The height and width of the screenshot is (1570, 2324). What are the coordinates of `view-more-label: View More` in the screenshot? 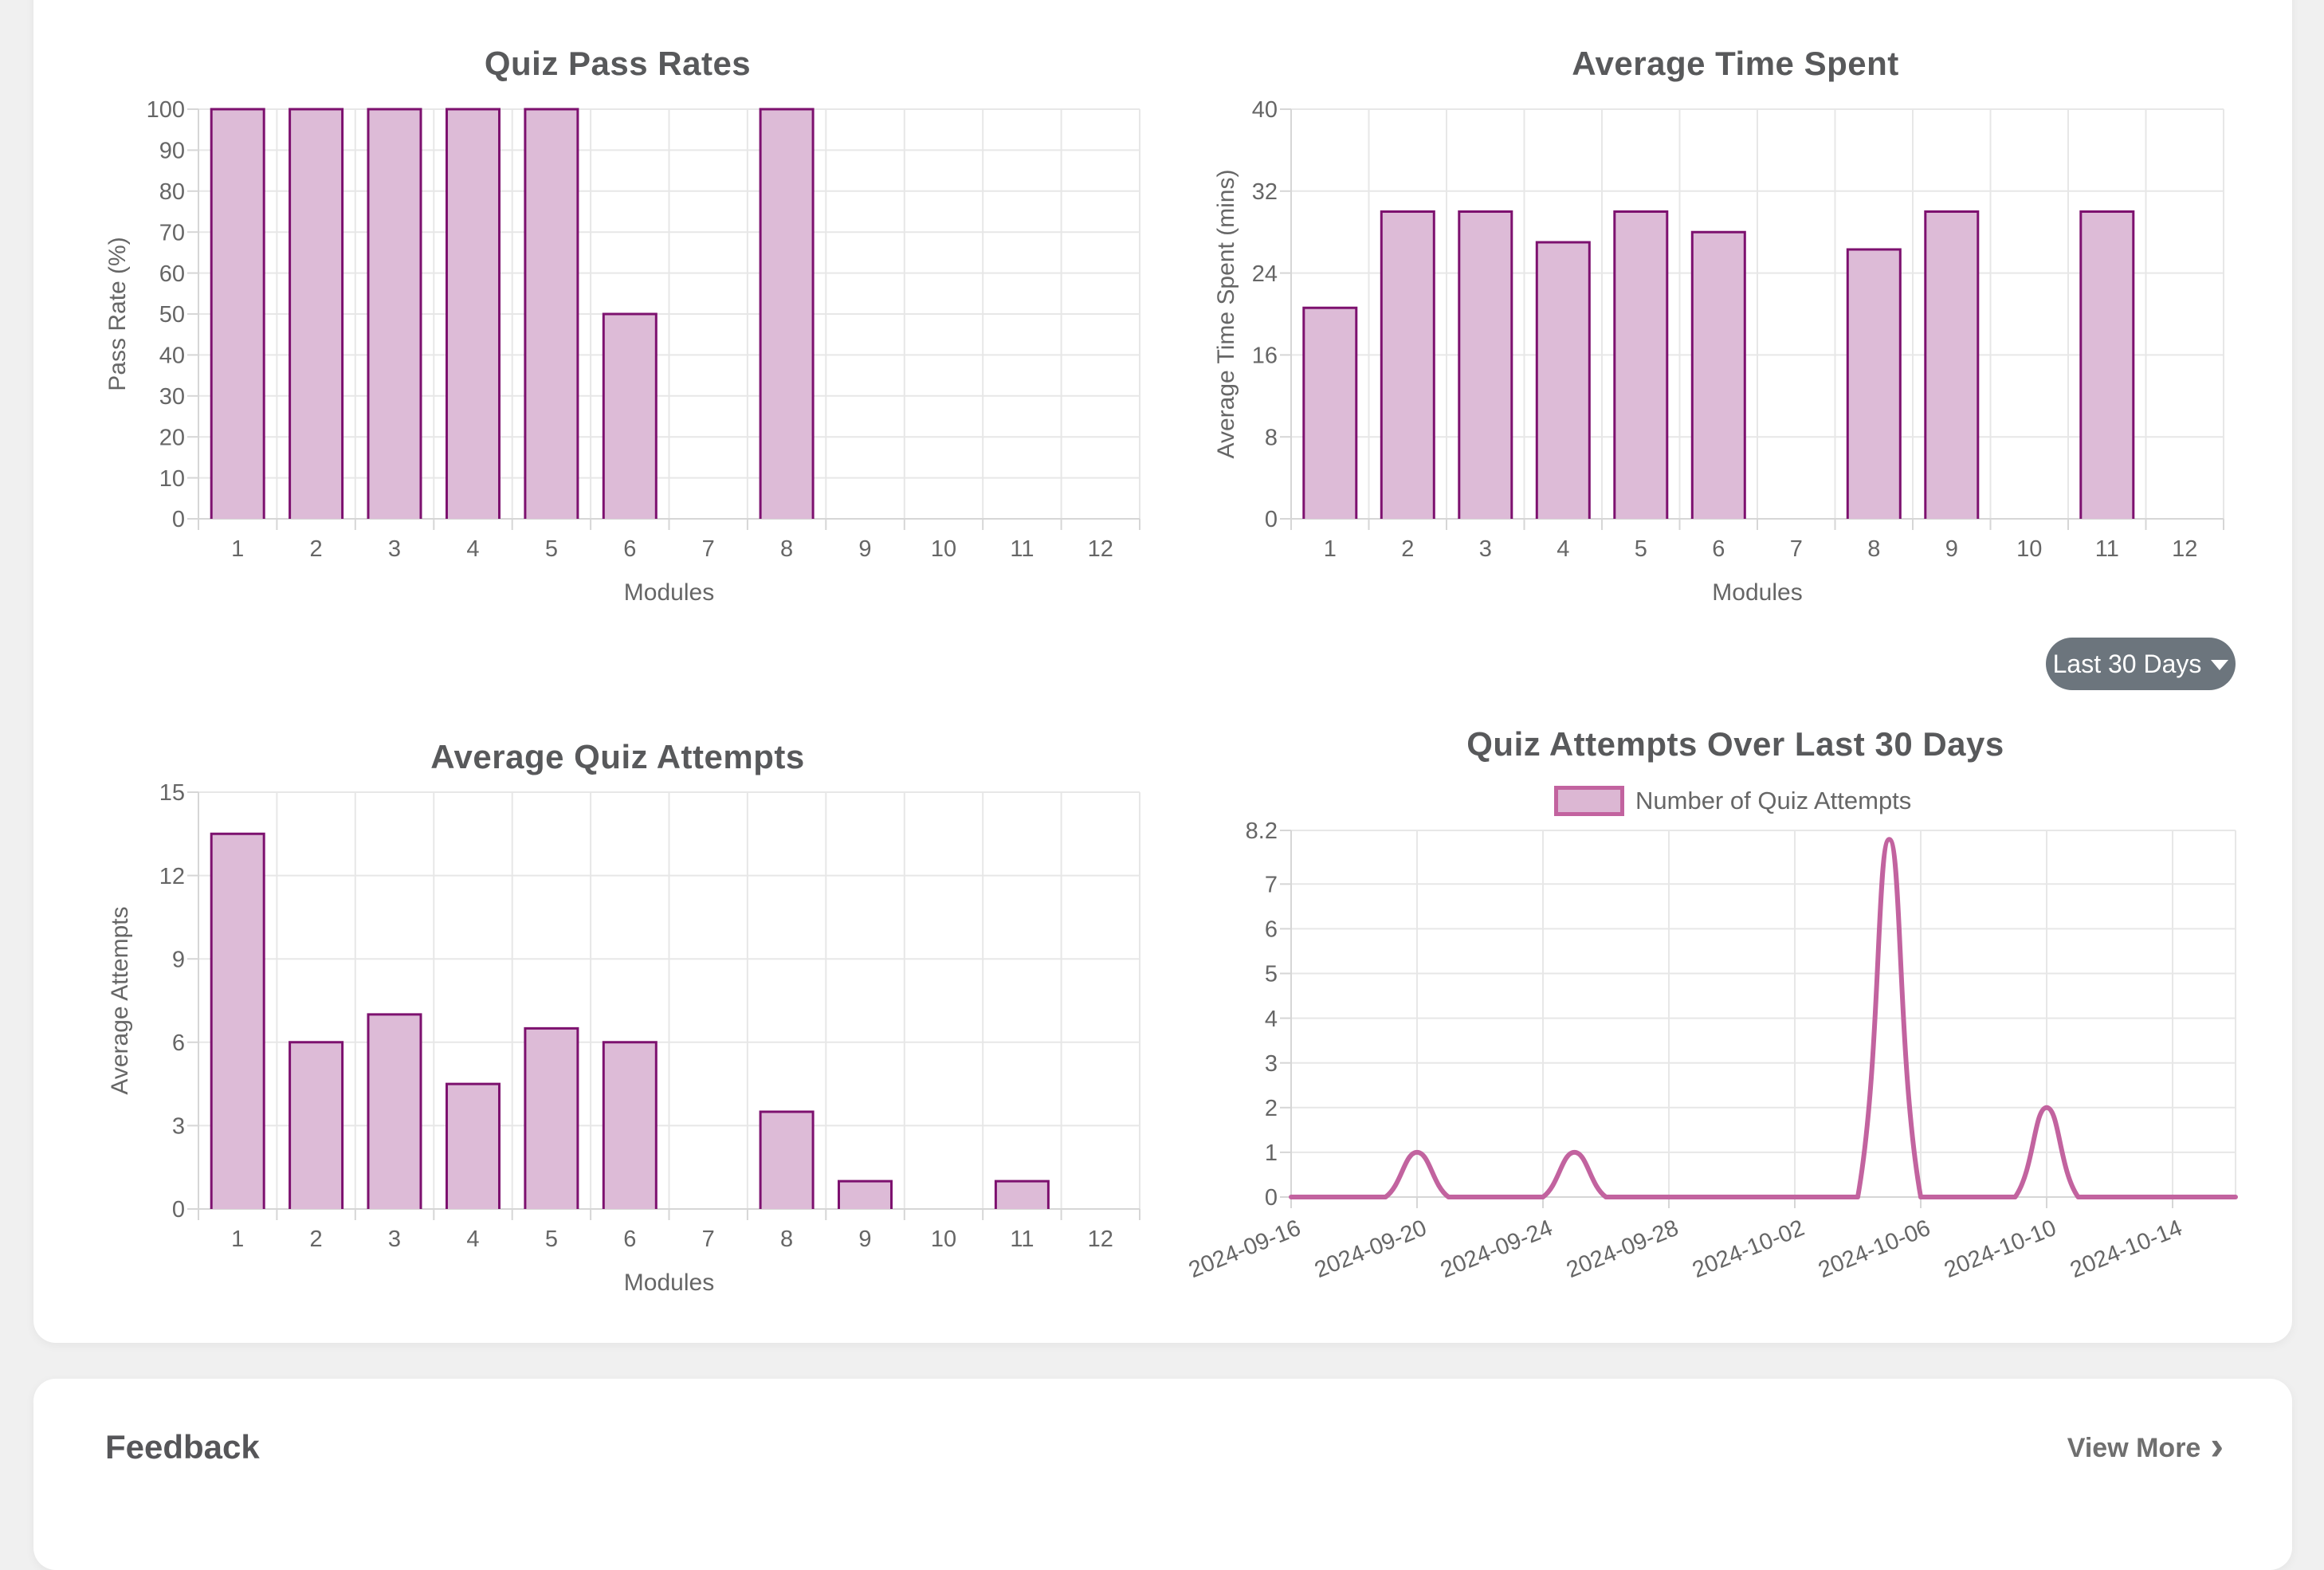 It's located at (2134, 1448).